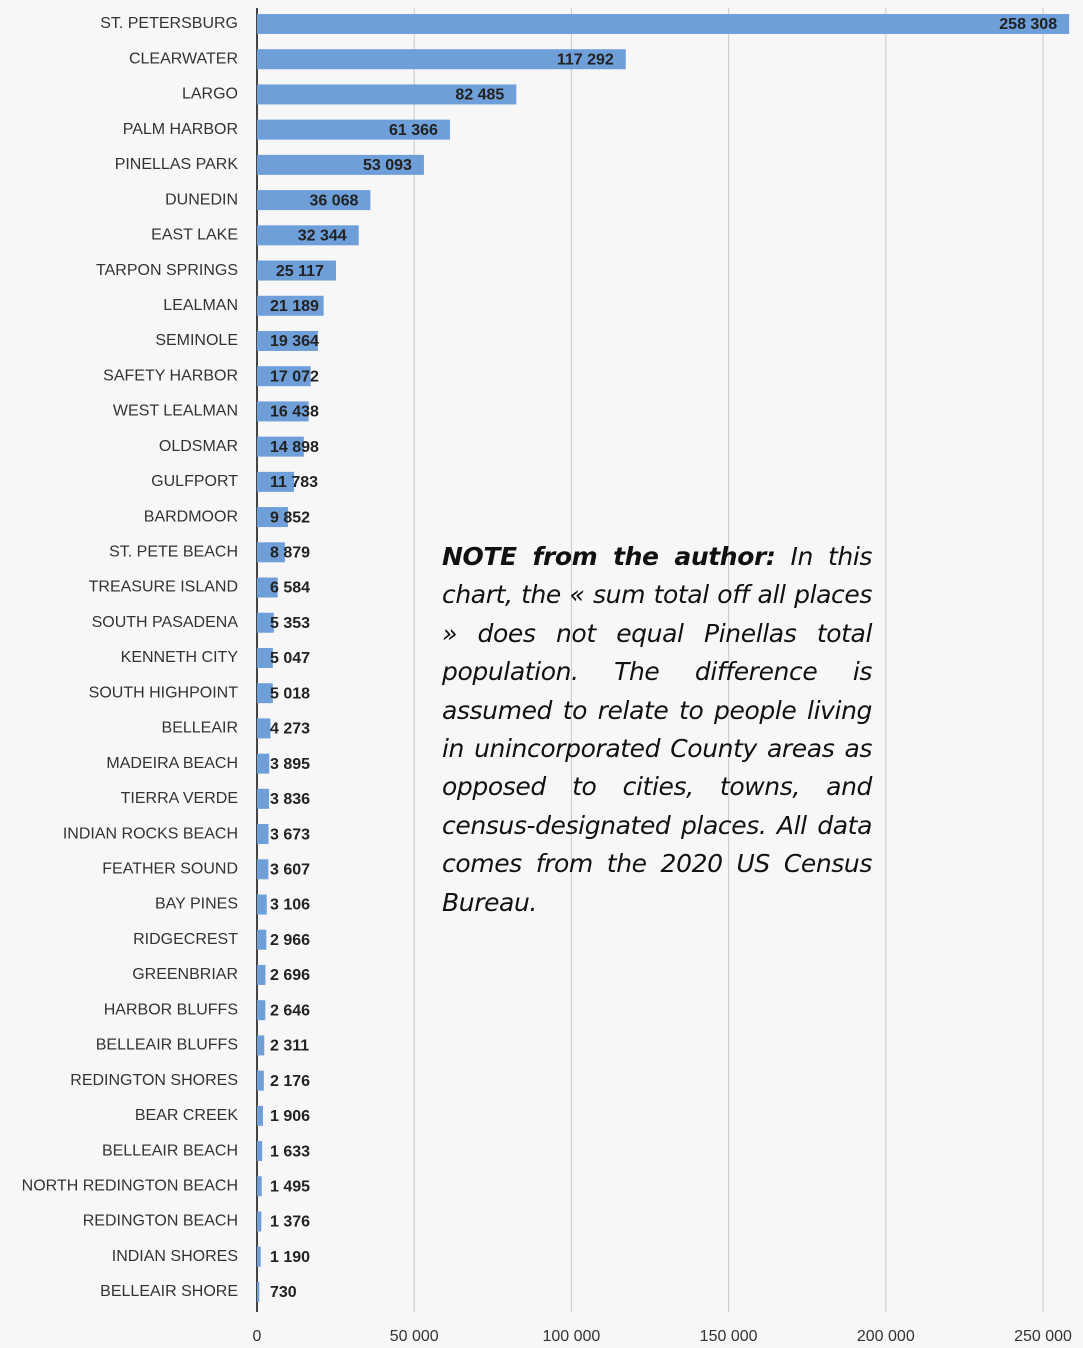 This screenshot has width=1083, height=1348. I want to click on y-tick-label: SAFETY HARBOR, so click(170, 375).